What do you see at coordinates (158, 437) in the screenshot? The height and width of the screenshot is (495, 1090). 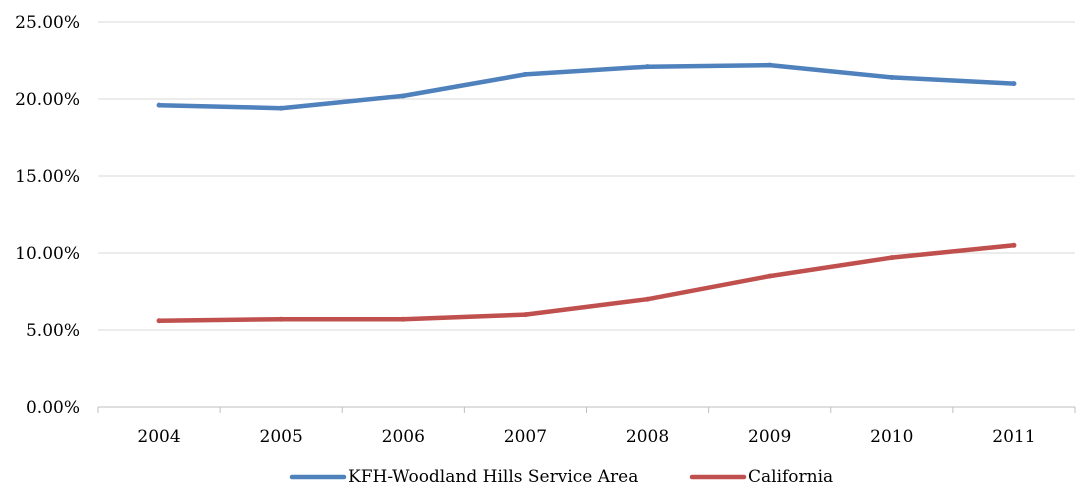 I see `x-tick-label: 2004` at bounding box center [158, 437].